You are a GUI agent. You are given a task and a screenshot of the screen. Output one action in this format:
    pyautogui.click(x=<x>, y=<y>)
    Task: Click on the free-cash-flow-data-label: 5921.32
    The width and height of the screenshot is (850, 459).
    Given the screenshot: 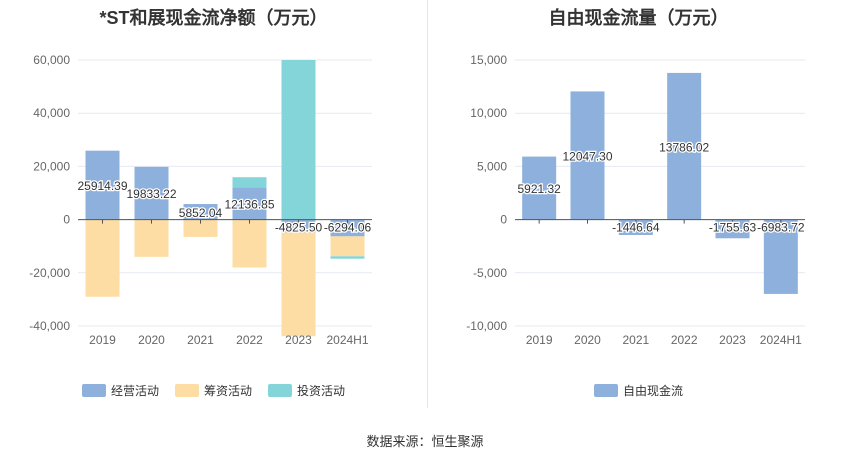 What is the action you would take?
    pyautogui.click(x=539, y=189)
    